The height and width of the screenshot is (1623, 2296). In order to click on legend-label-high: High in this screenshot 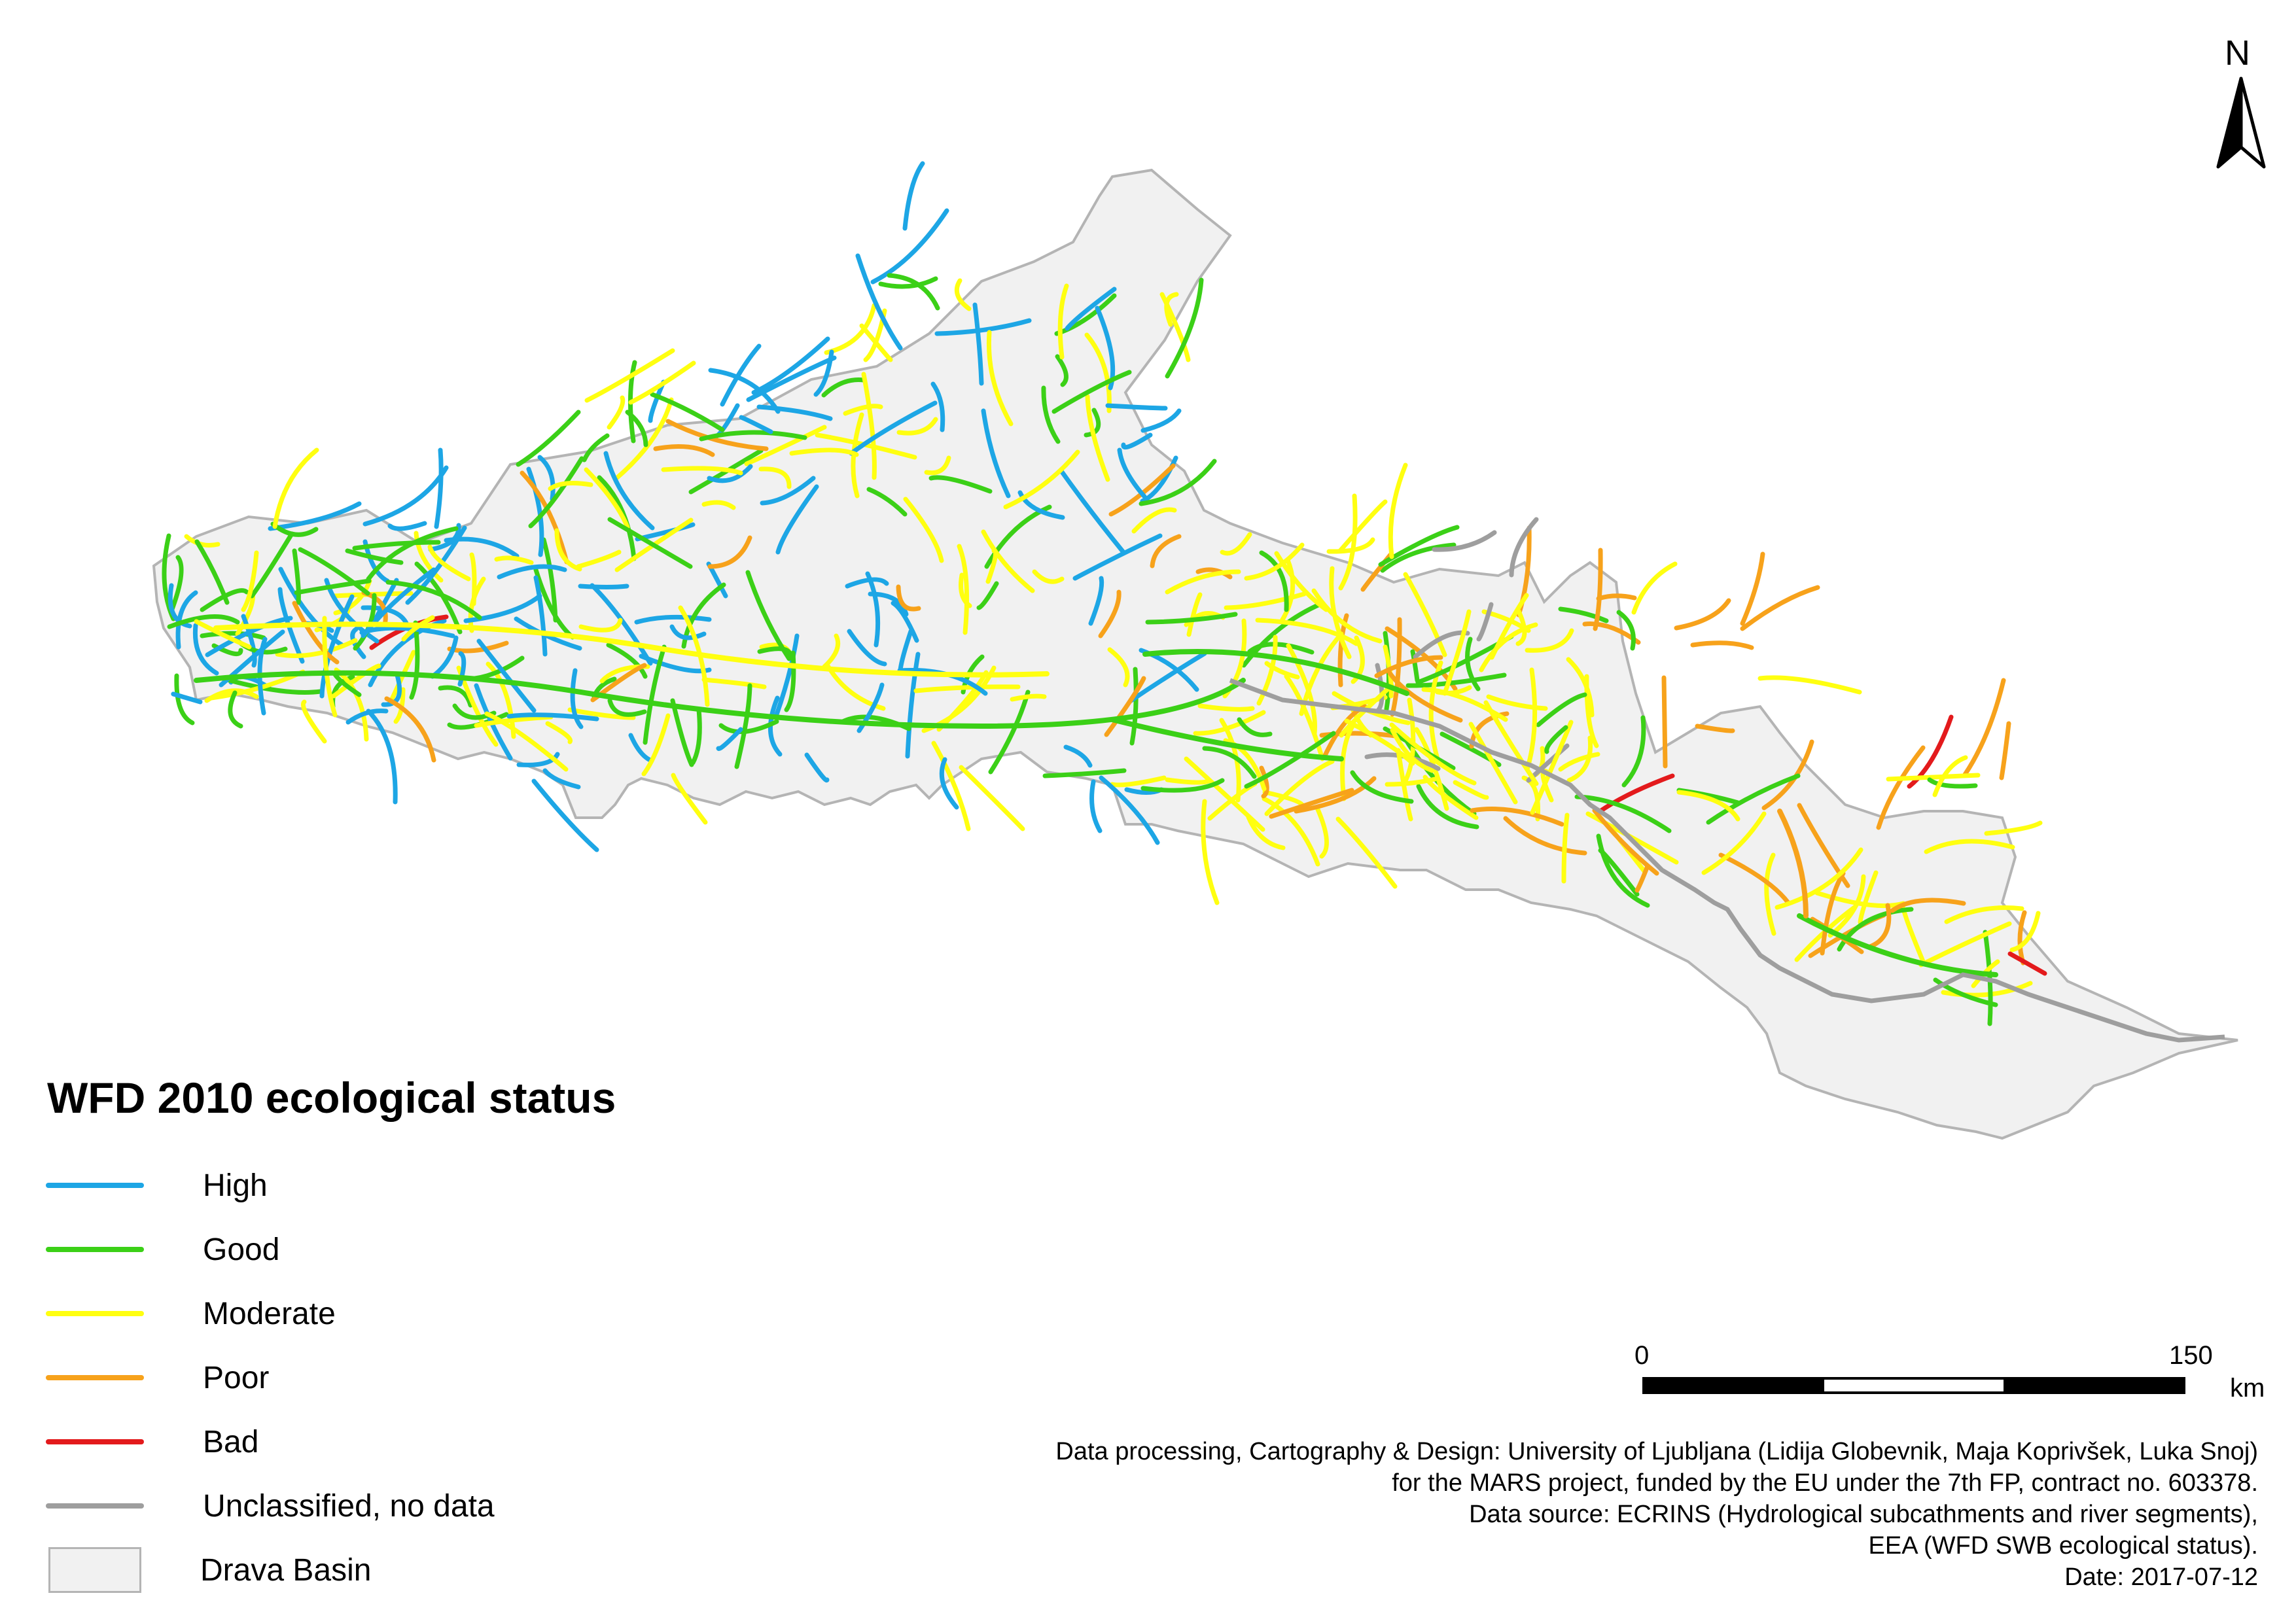, I will do `click(235, 1186)`.